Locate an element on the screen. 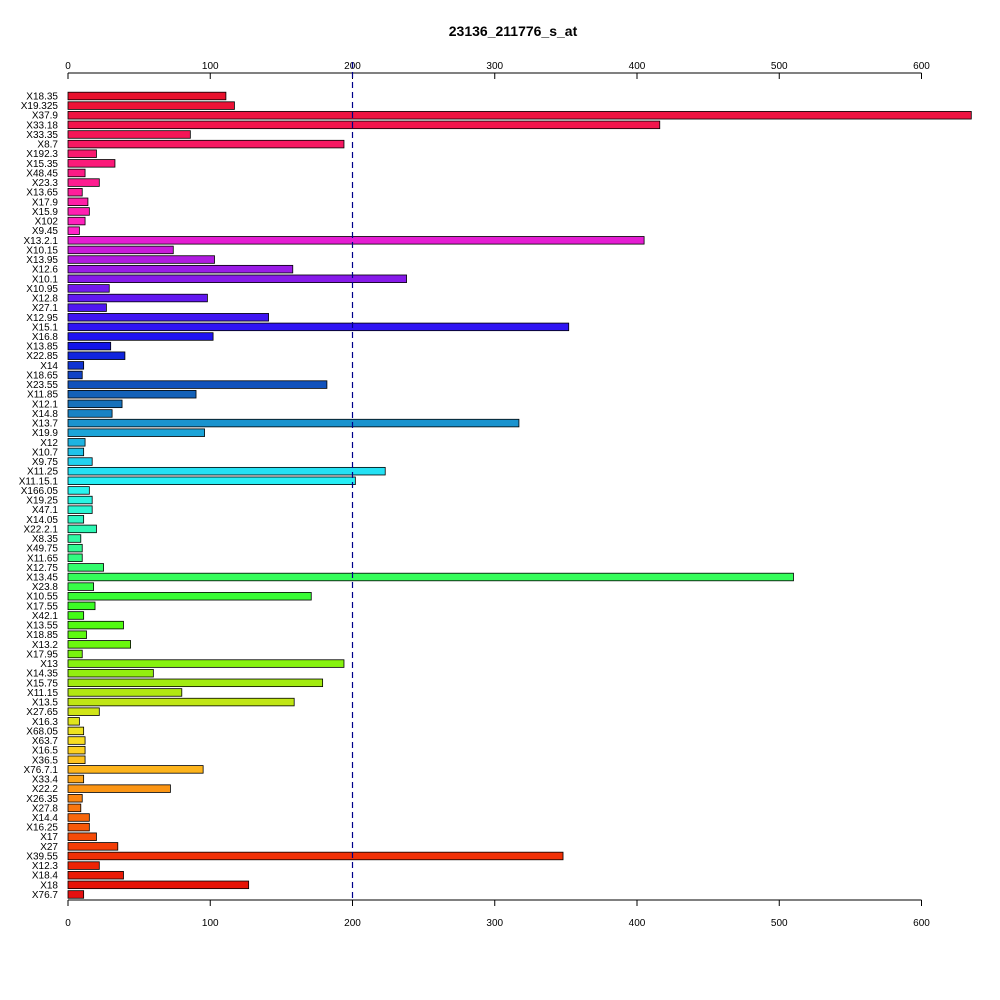 The height and width of the screenshot is (1000, 1000). bar-X19.325 is located at coordinates (151, 105).